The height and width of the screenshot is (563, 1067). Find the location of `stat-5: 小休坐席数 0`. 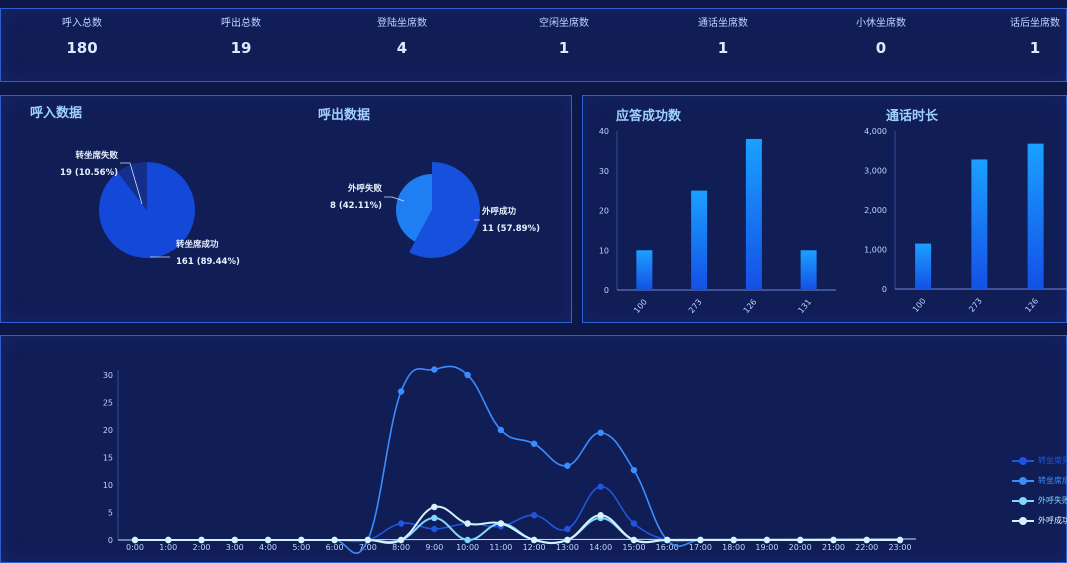

stat-5: 小休坐席数 0 is located at coordinates (881, 35).